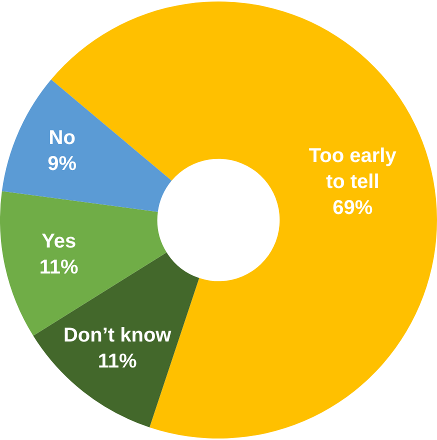 The image size is (437, 440). What do you see at coordinates (117, 335) in the screenshot?
I see `slice-label: Don’t know` at bounding box center [117, 335].